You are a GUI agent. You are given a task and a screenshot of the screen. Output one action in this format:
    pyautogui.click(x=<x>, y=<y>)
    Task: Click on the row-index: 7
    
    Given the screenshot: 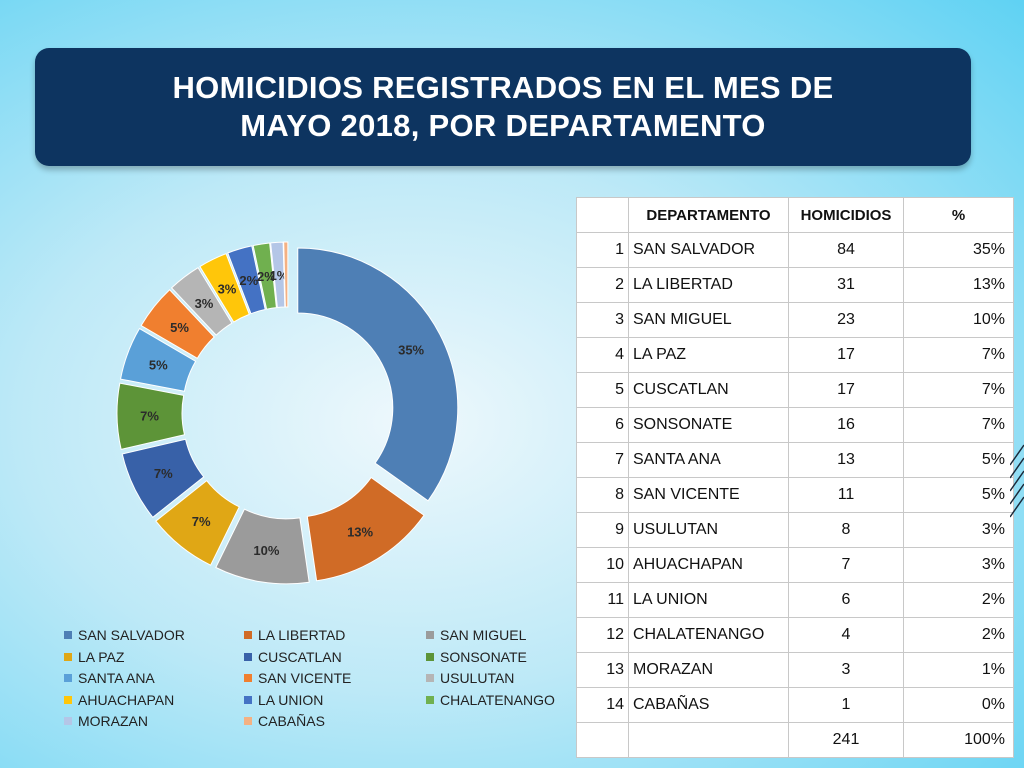 What is the action you would take?
    pyautogui.click(x=602, y=460)
    